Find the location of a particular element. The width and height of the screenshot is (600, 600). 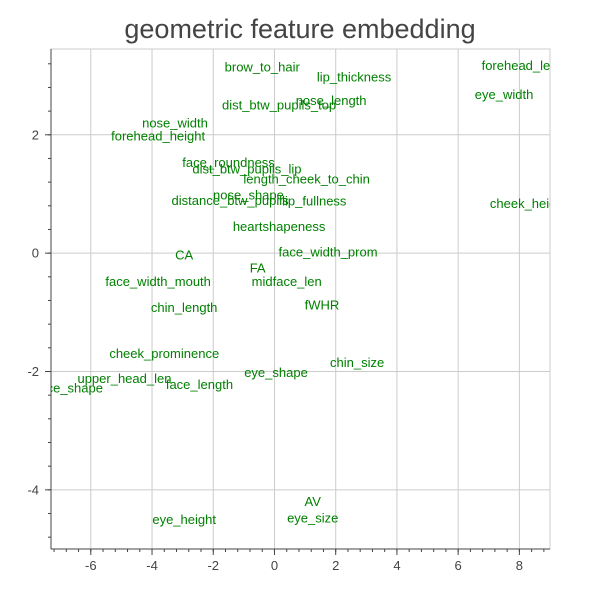

y-tick-label: 0 is located at coordinates (35, 253).